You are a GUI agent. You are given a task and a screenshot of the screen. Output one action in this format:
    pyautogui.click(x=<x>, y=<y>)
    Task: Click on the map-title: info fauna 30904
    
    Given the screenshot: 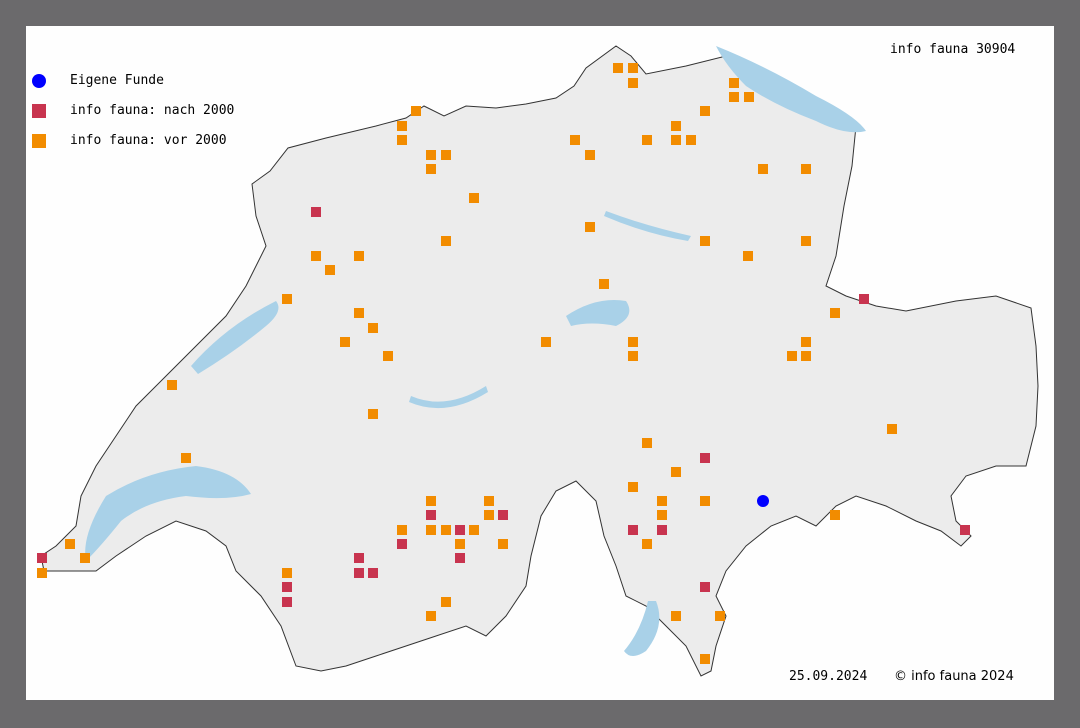 What is the action you would take?
    pyautogui.click(x=953, y=49)
    